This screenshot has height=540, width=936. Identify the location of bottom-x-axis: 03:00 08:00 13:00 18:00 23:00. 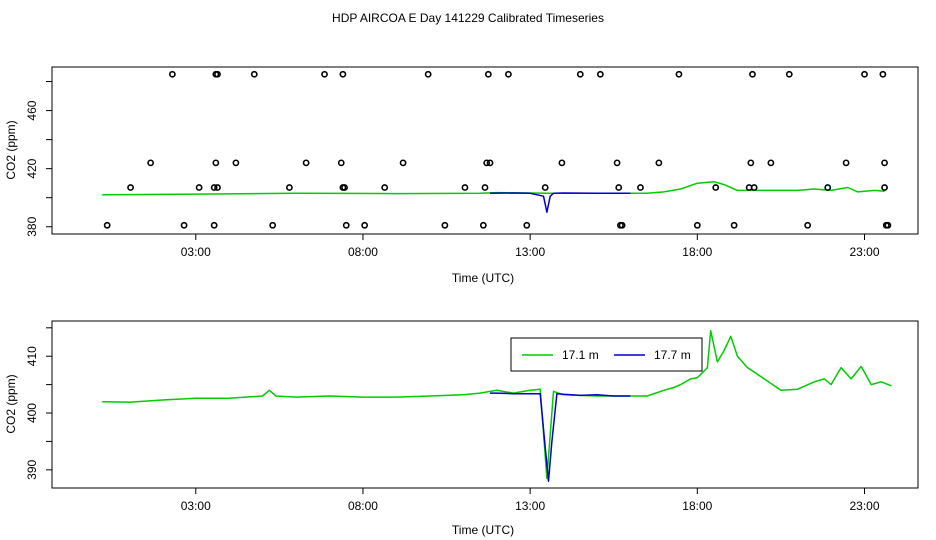
(530, 500).